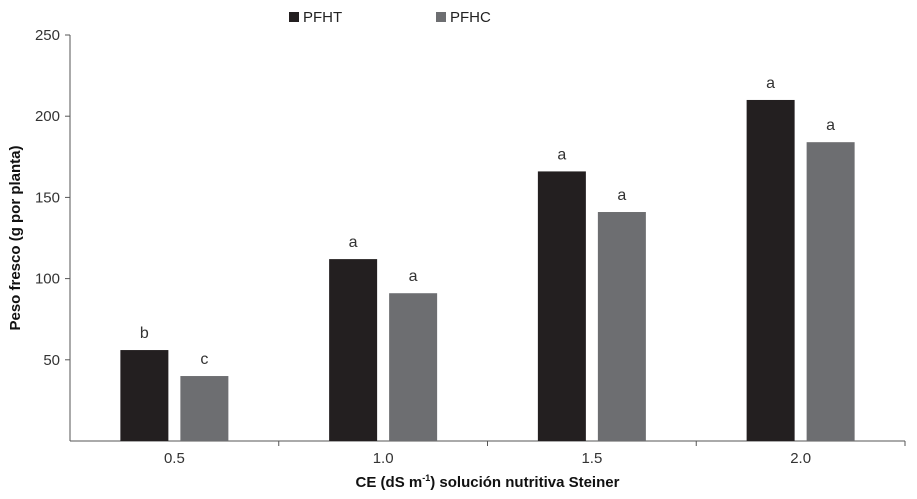 The width and height of the screenshot is (917, 499). I want to click on legend-label-pfht: PFHT, so click(322, 17).